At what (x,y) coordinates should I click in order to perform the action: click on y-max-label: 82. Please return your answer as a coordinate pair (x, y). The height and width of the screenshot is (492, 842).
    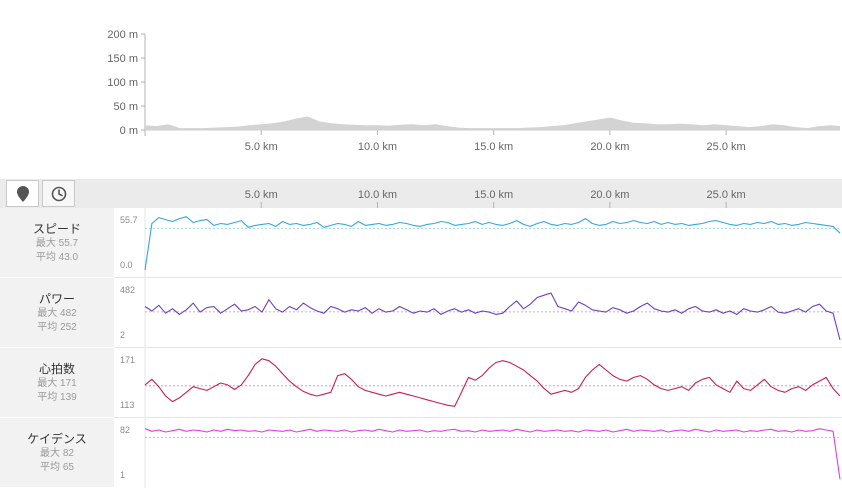
    Looking at the image, I should click on (125, 430).